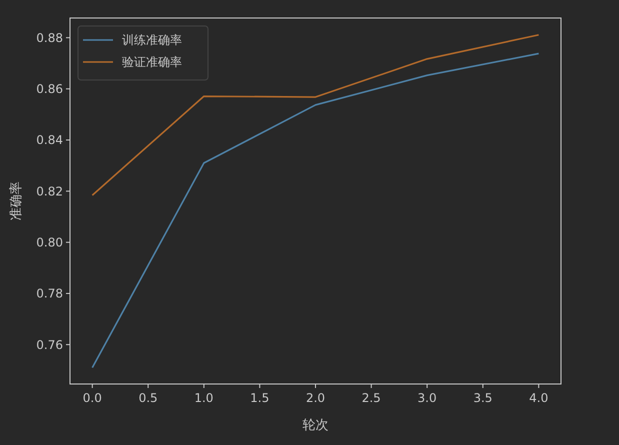 Image resolution: width=619 pixels, height=445 pixels. What do you see at coordinates (371, 398) in the screenshot?
I see `x-tick-label: 2.5` at bounding box center [371, 398].